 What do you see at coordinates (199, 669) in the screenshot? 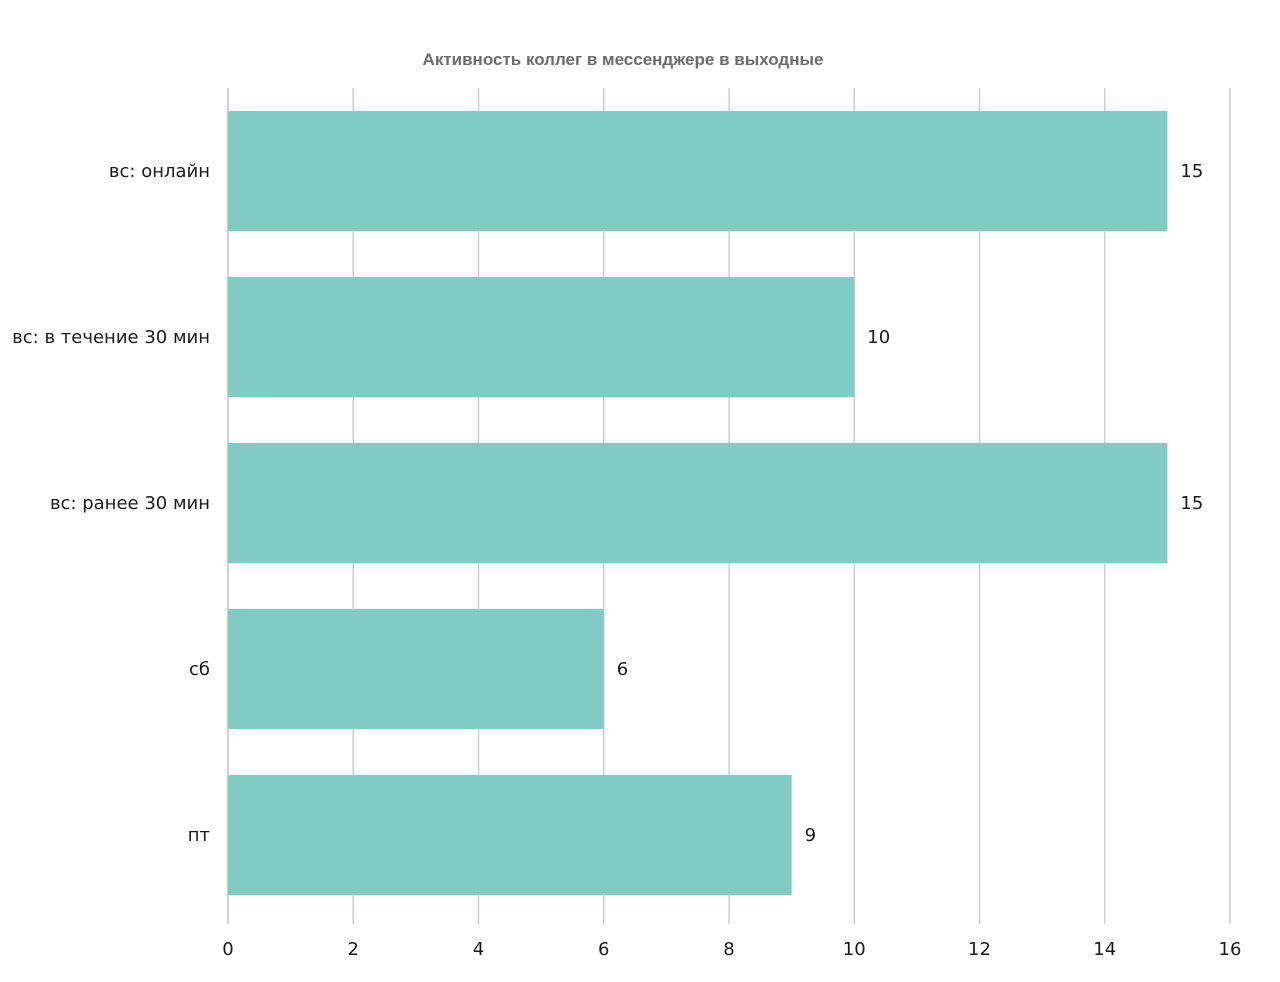
I see `category-label: сб` at bounding box center [199, 669].